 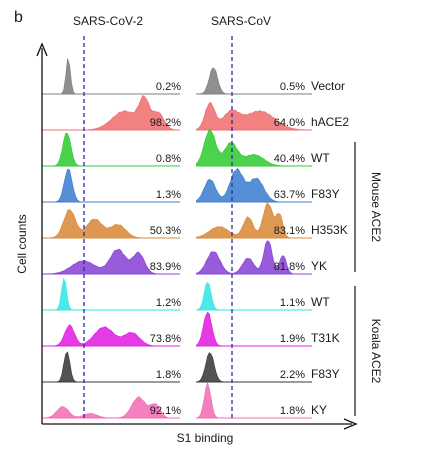 What do you see at coordinates (42, 49) in the screenshot?
I see `y-axis-arrow` at bounding box center [42, 49].